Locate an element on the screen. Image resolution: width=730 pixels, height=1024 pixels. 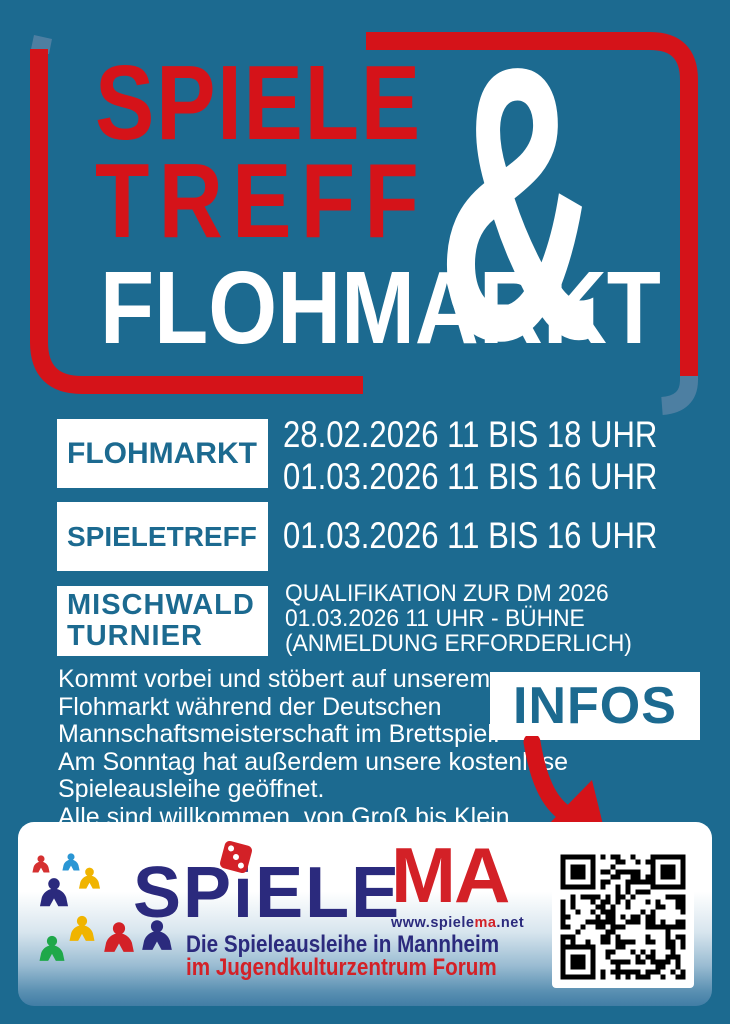
schedule-label-flohmarkt: FLOHMARKT is located at coordinates (162, 453).